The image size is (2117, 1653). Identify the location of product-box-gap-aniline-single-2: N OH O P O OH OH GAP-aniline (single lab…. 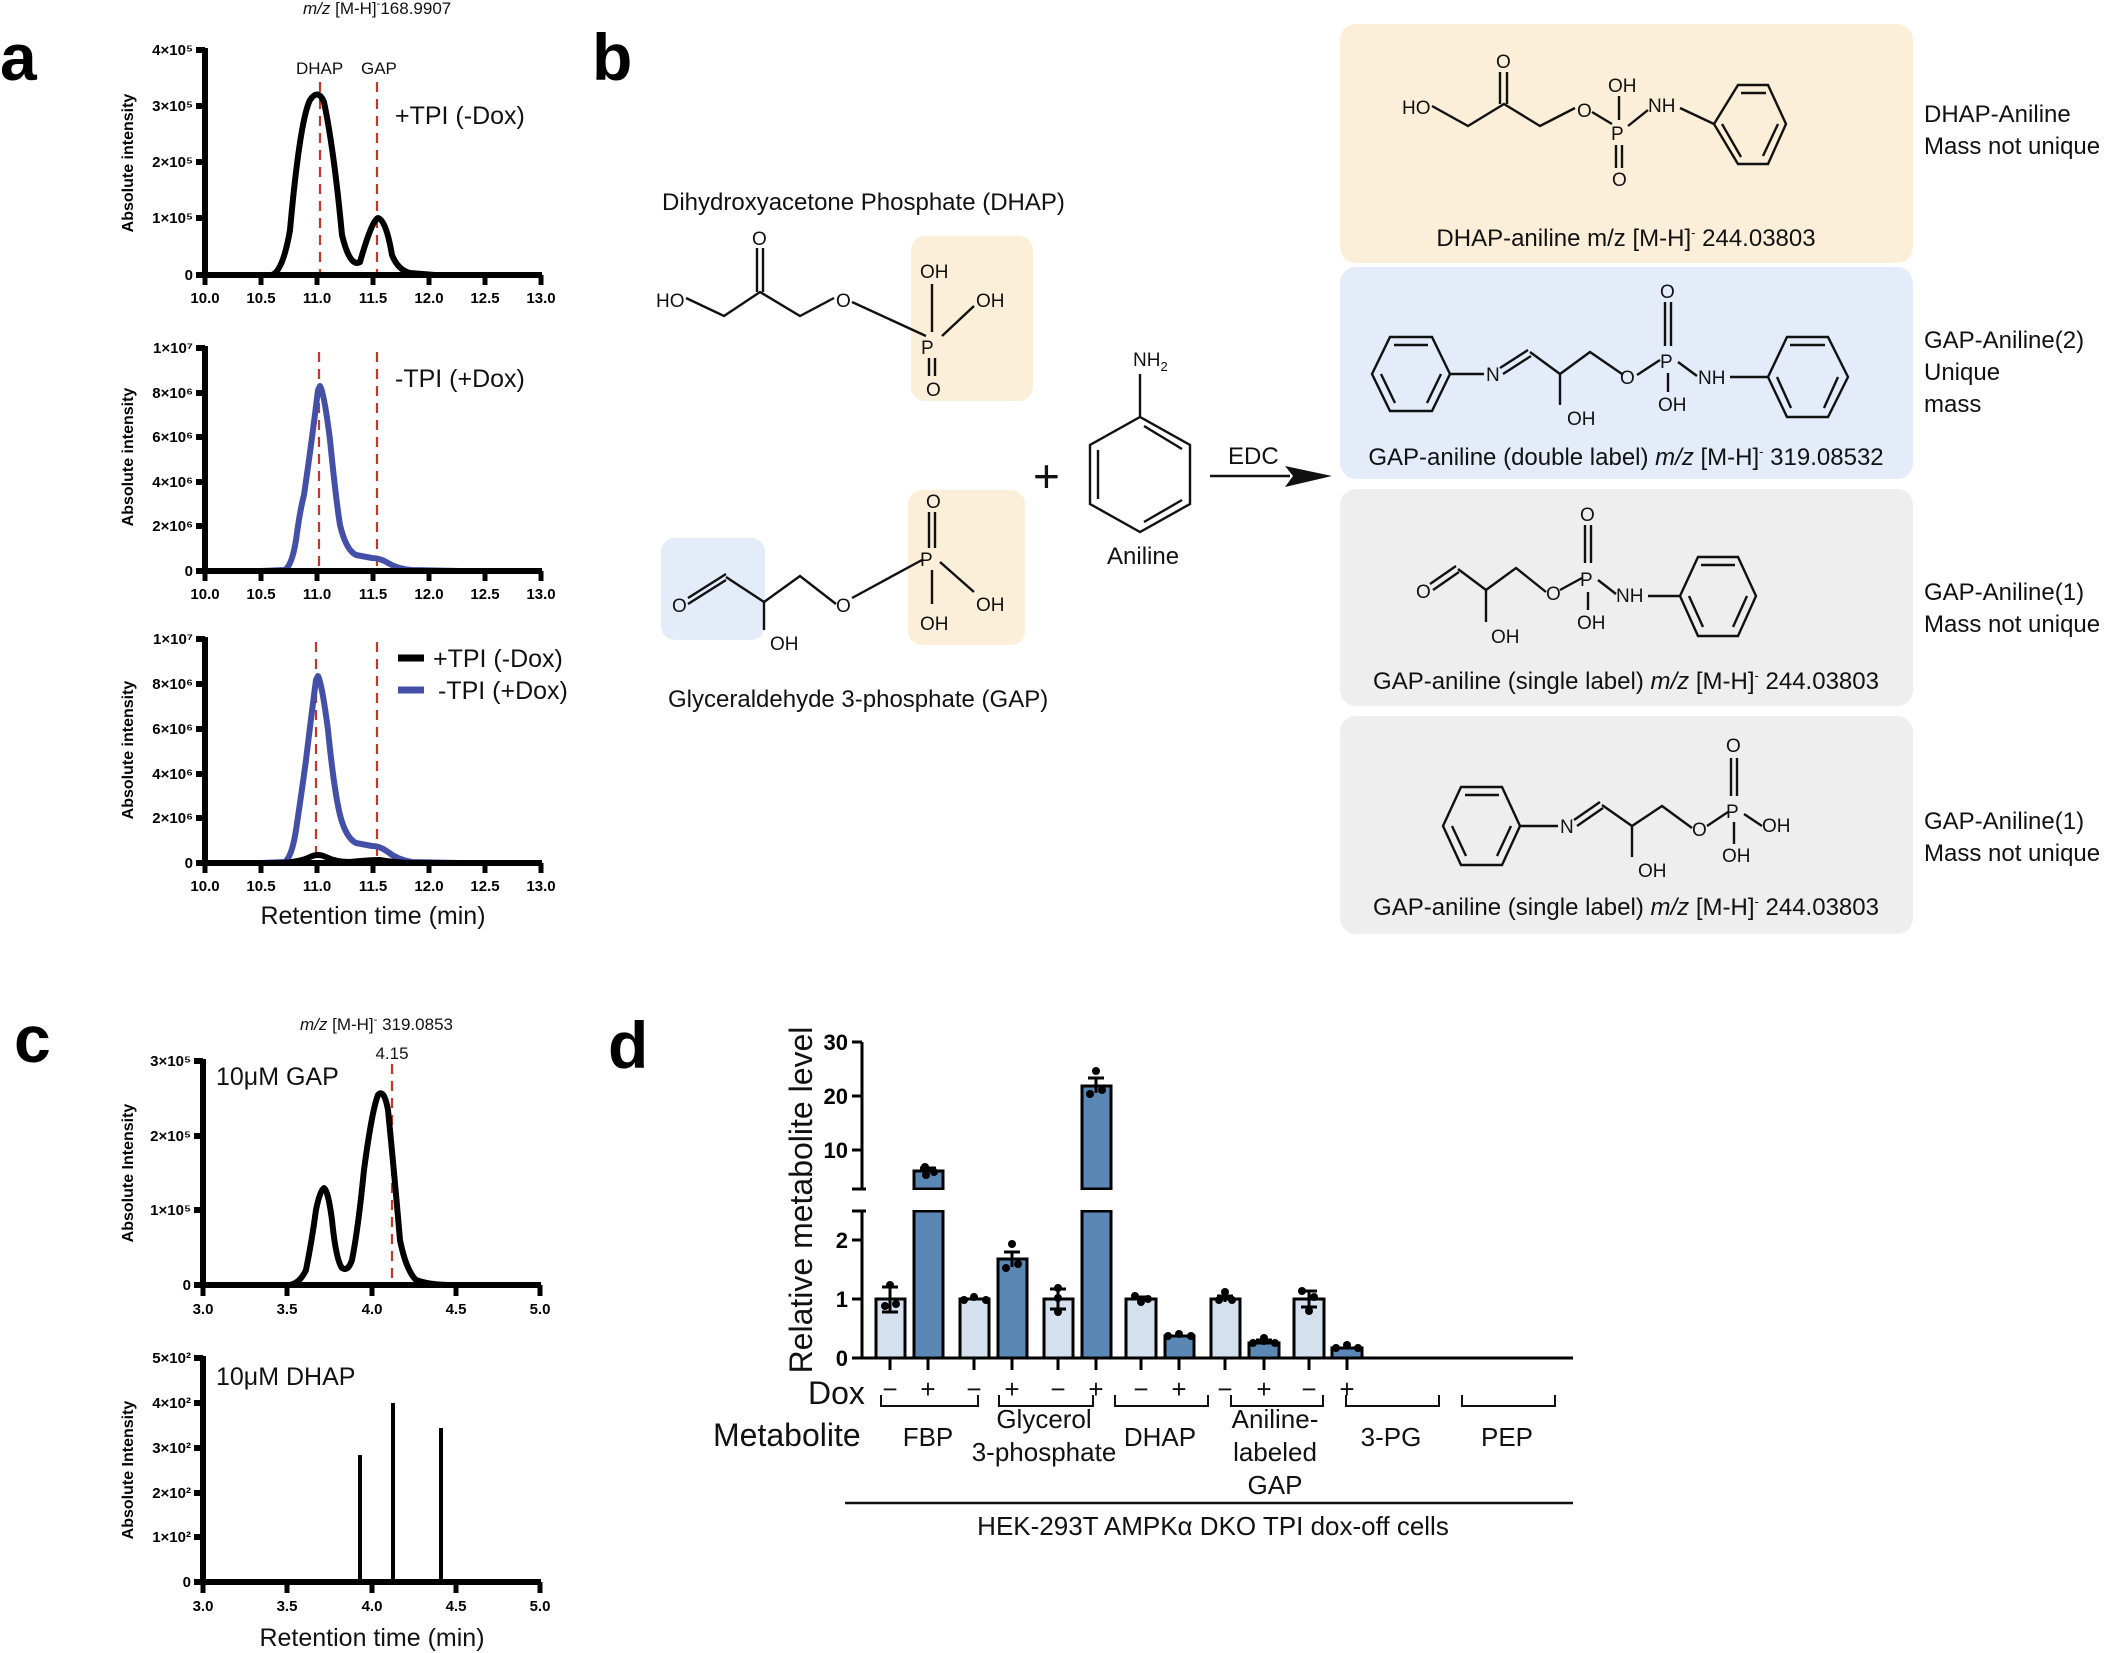
(1720, 825).